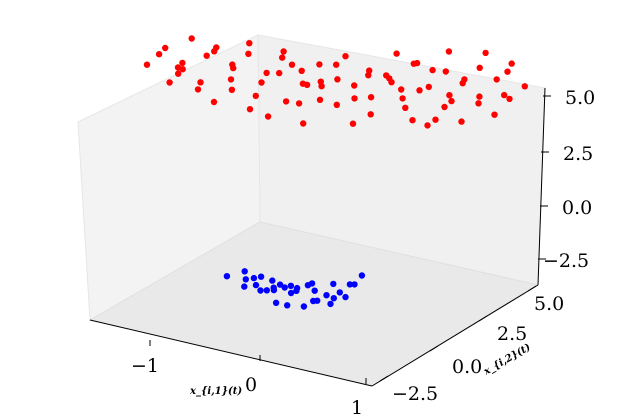 This screenshot has height=419, width=620. Describe the element at coordinates (215, 391) in the screenshot. I see `x-axis-label: x_{i,1}(t)` at that location.